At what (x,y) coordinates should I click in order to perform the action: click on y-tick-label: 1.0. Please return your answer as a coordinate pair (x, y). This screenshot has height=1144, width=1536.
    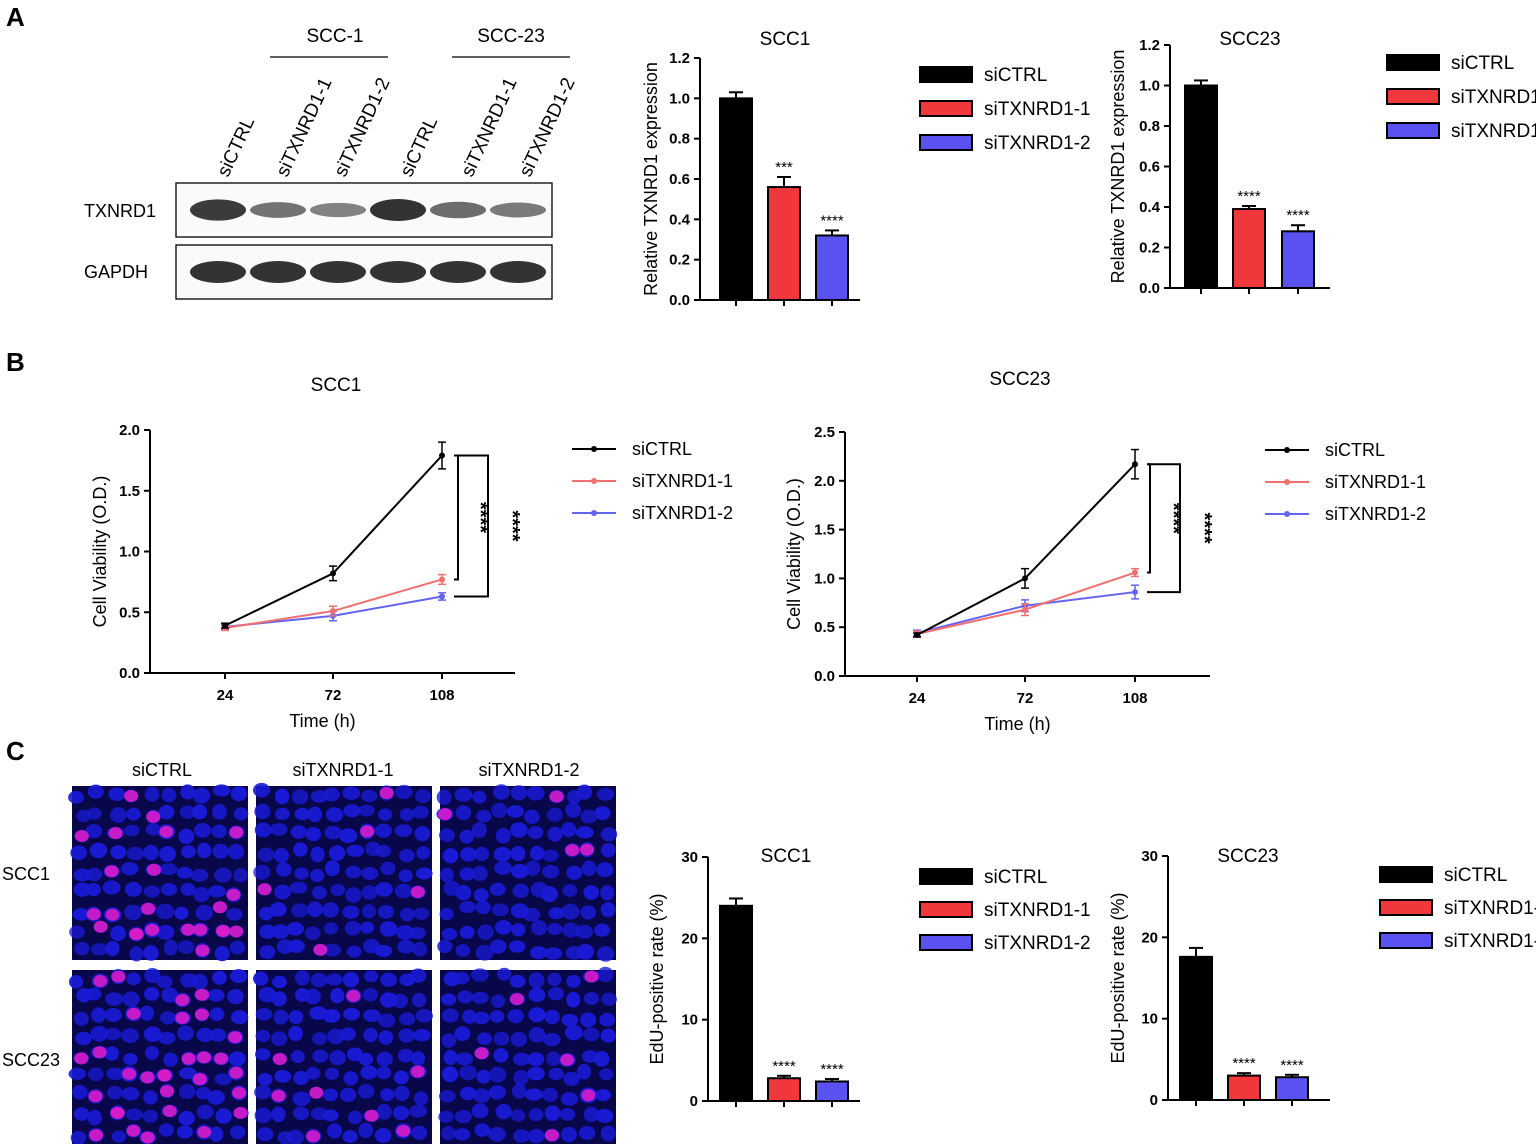
    Looking at the image, I should click on (129, 552).